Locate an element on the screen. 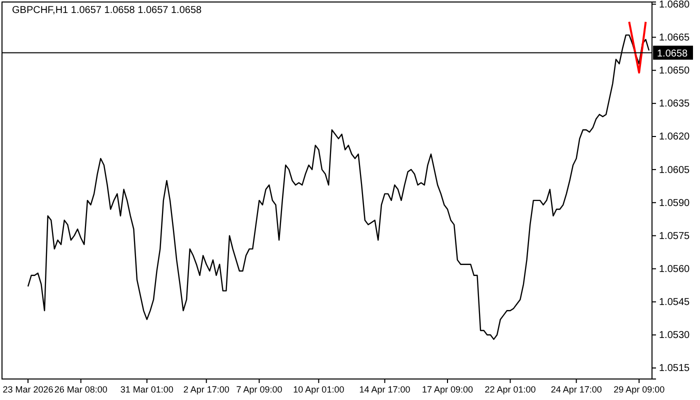 Image resolution: width=700 pixels, height=400 pixels. y-tick-label: 1.0590 is located at coordinates (674, 203).